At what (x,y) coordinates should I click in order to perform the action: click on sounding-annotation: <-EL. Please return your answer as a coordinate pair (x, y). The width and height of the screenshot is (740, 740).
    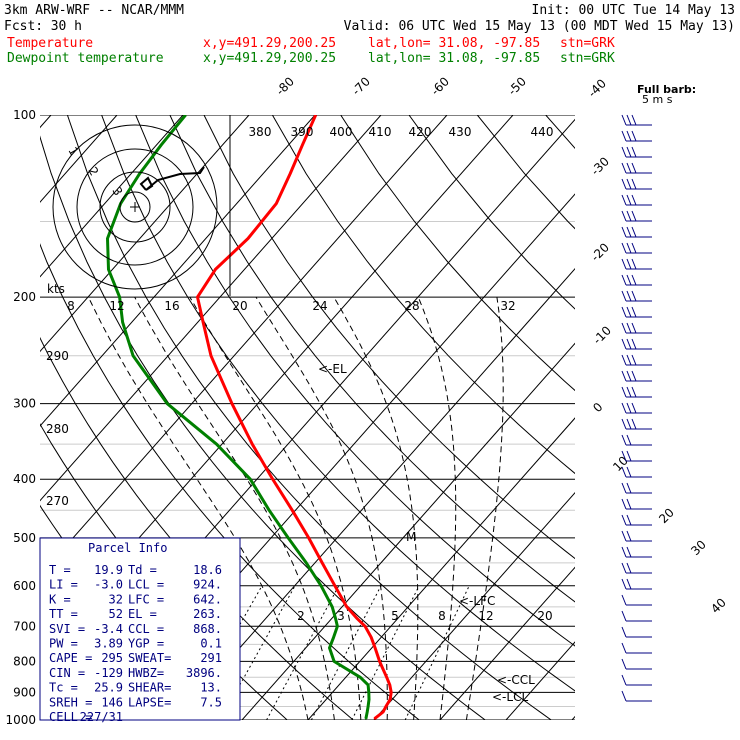
    Looking at the image, I should click on (332, 369).